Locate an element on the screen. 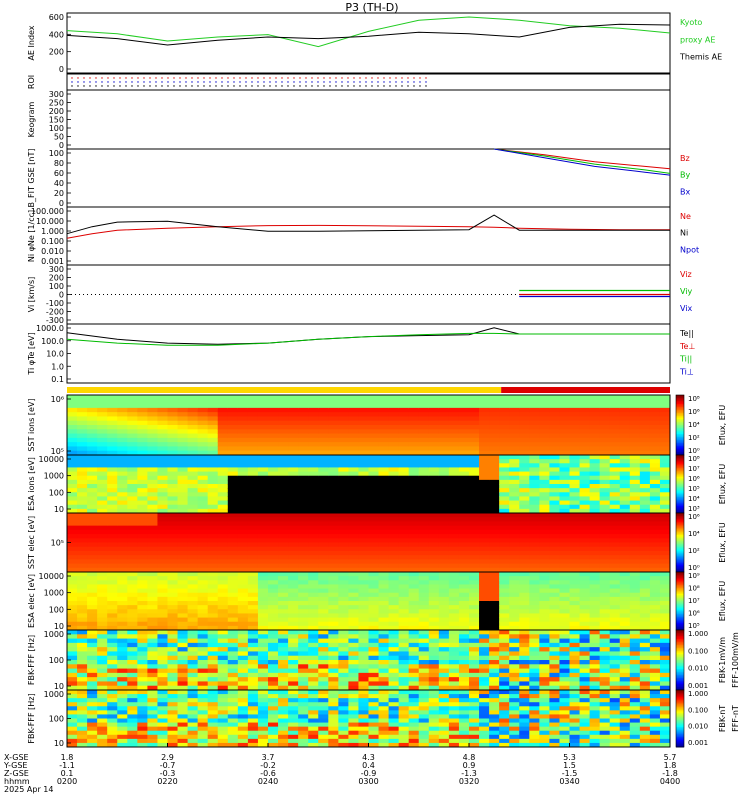 The image size is (750, 804). mode-bar-fast is located at coordinates (585, 390).